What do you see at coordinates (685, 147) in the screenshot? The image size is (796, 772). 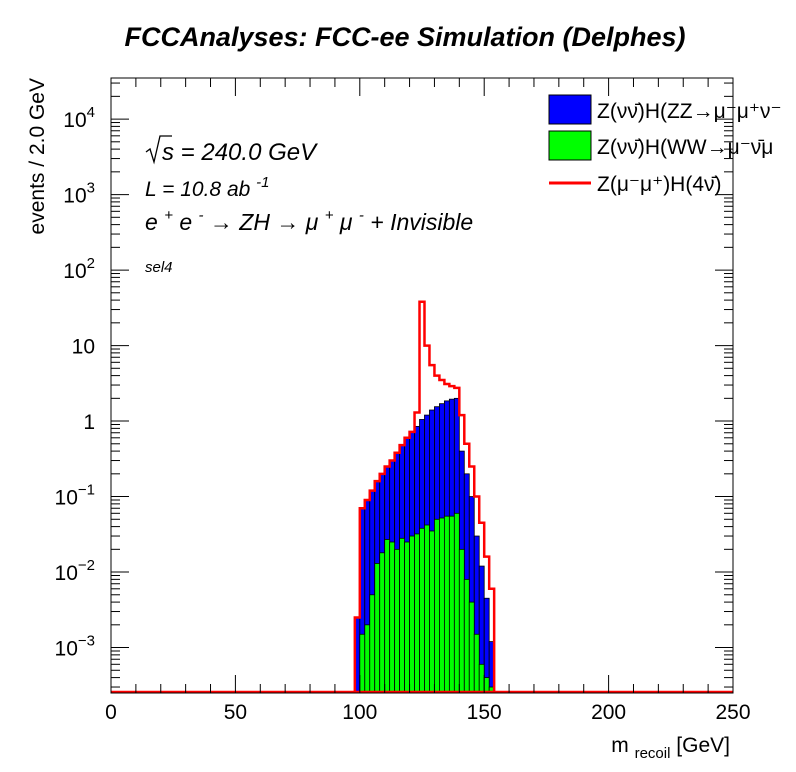 I see `legend-label-2: Z(νν̄)H(WW→μ⁻ν̄μ` at bounding box center [685, 147].